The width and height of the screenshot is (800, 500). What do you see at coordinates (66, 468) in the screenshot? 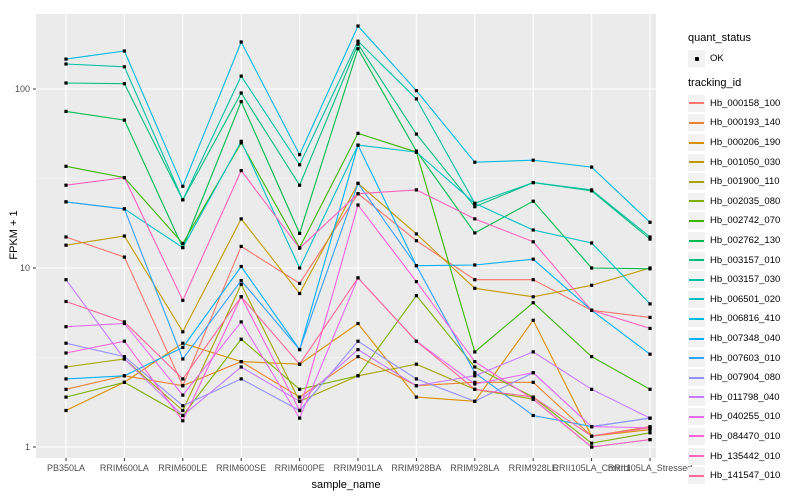
I see `x-tick-label: PB350LA` at bounding box center [66, 468].